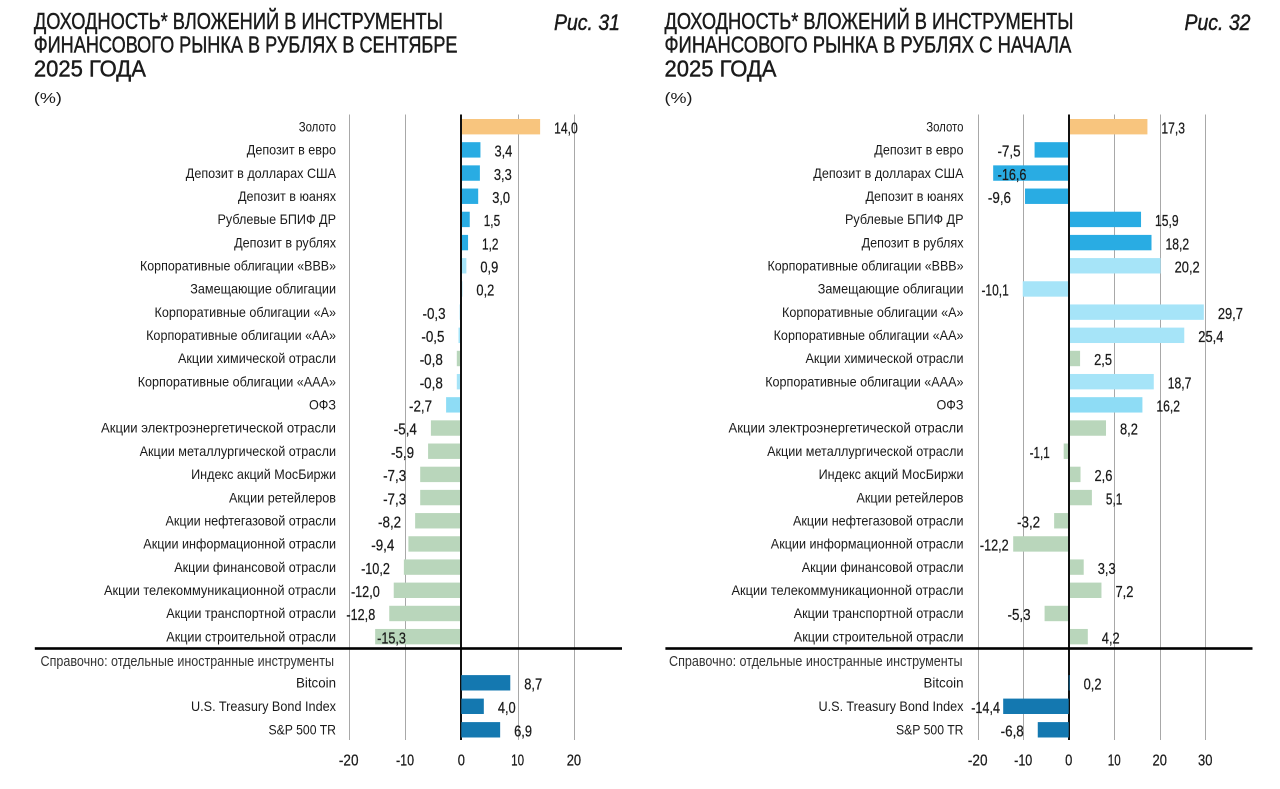 The height and width of the screenshot is (789, 1280). I want to click on svg-text: Корпоративные облигации «ААА», so click(237, 381).